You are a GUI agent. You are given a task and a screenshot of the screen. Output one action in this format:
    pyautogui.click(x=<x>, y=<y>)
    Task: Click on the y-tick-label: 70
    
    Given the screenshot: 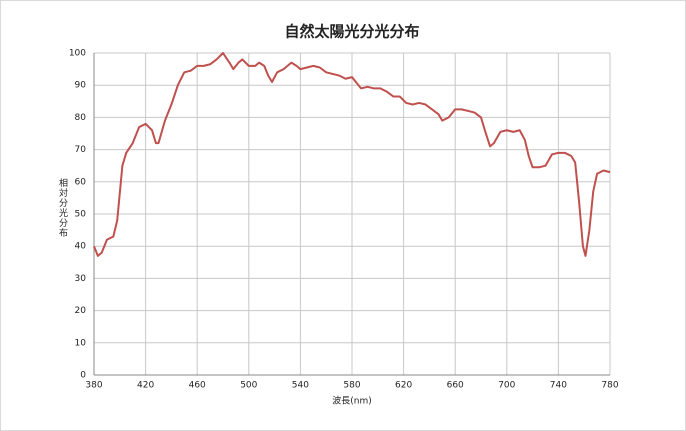 What is the action you would take?
    pyautogui.click(x=81, y=150)
    